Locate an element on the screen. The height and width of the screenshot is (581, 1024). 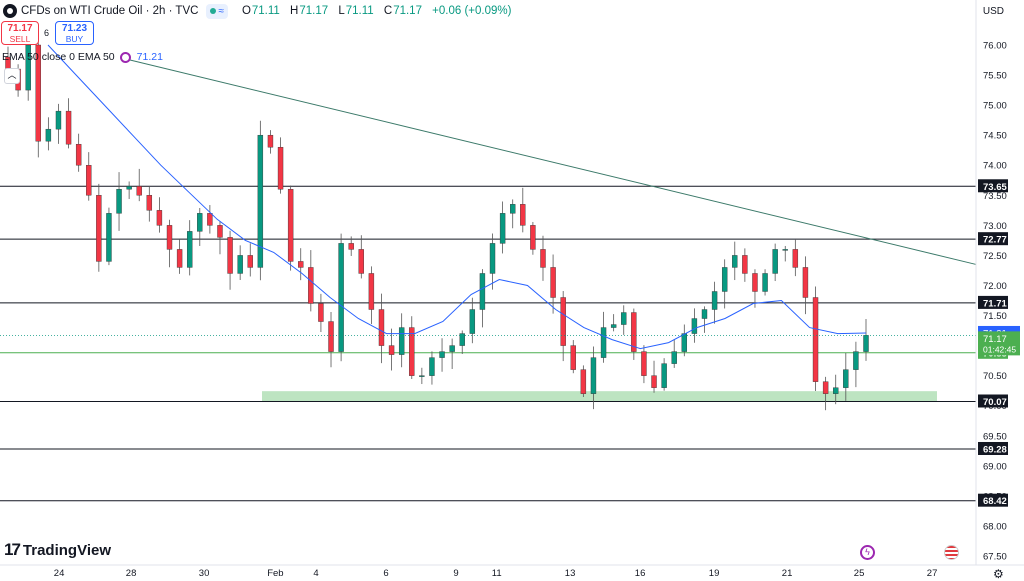
price-tick-label-11: 73.00 is located at coordinates (995, 226).